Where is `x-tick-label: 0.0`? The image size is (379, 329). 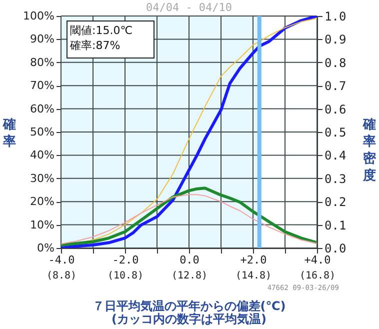 x-tick-label: 0.0 is located at coordinates (190, 260).